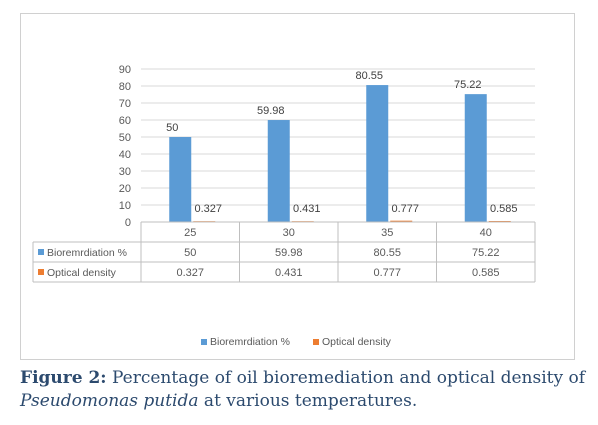 The height and width of the screenshot is (425, 598). Describe the element at coordinates (87, 253) in the screenshot. I see `table-series-name: Bioremrdiation %` at that location.